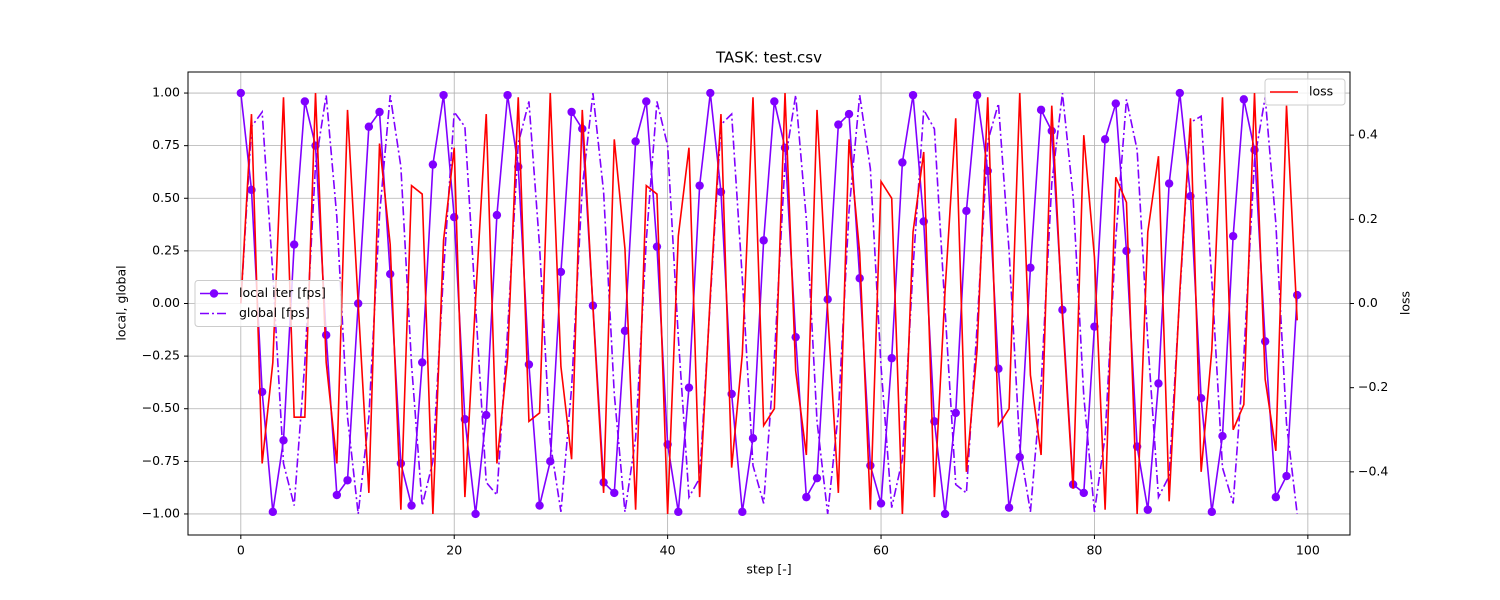  Describe the element at coordinates (1373, 386) in the screenshot. I see `y2-tick-label: −0.2` at that location.